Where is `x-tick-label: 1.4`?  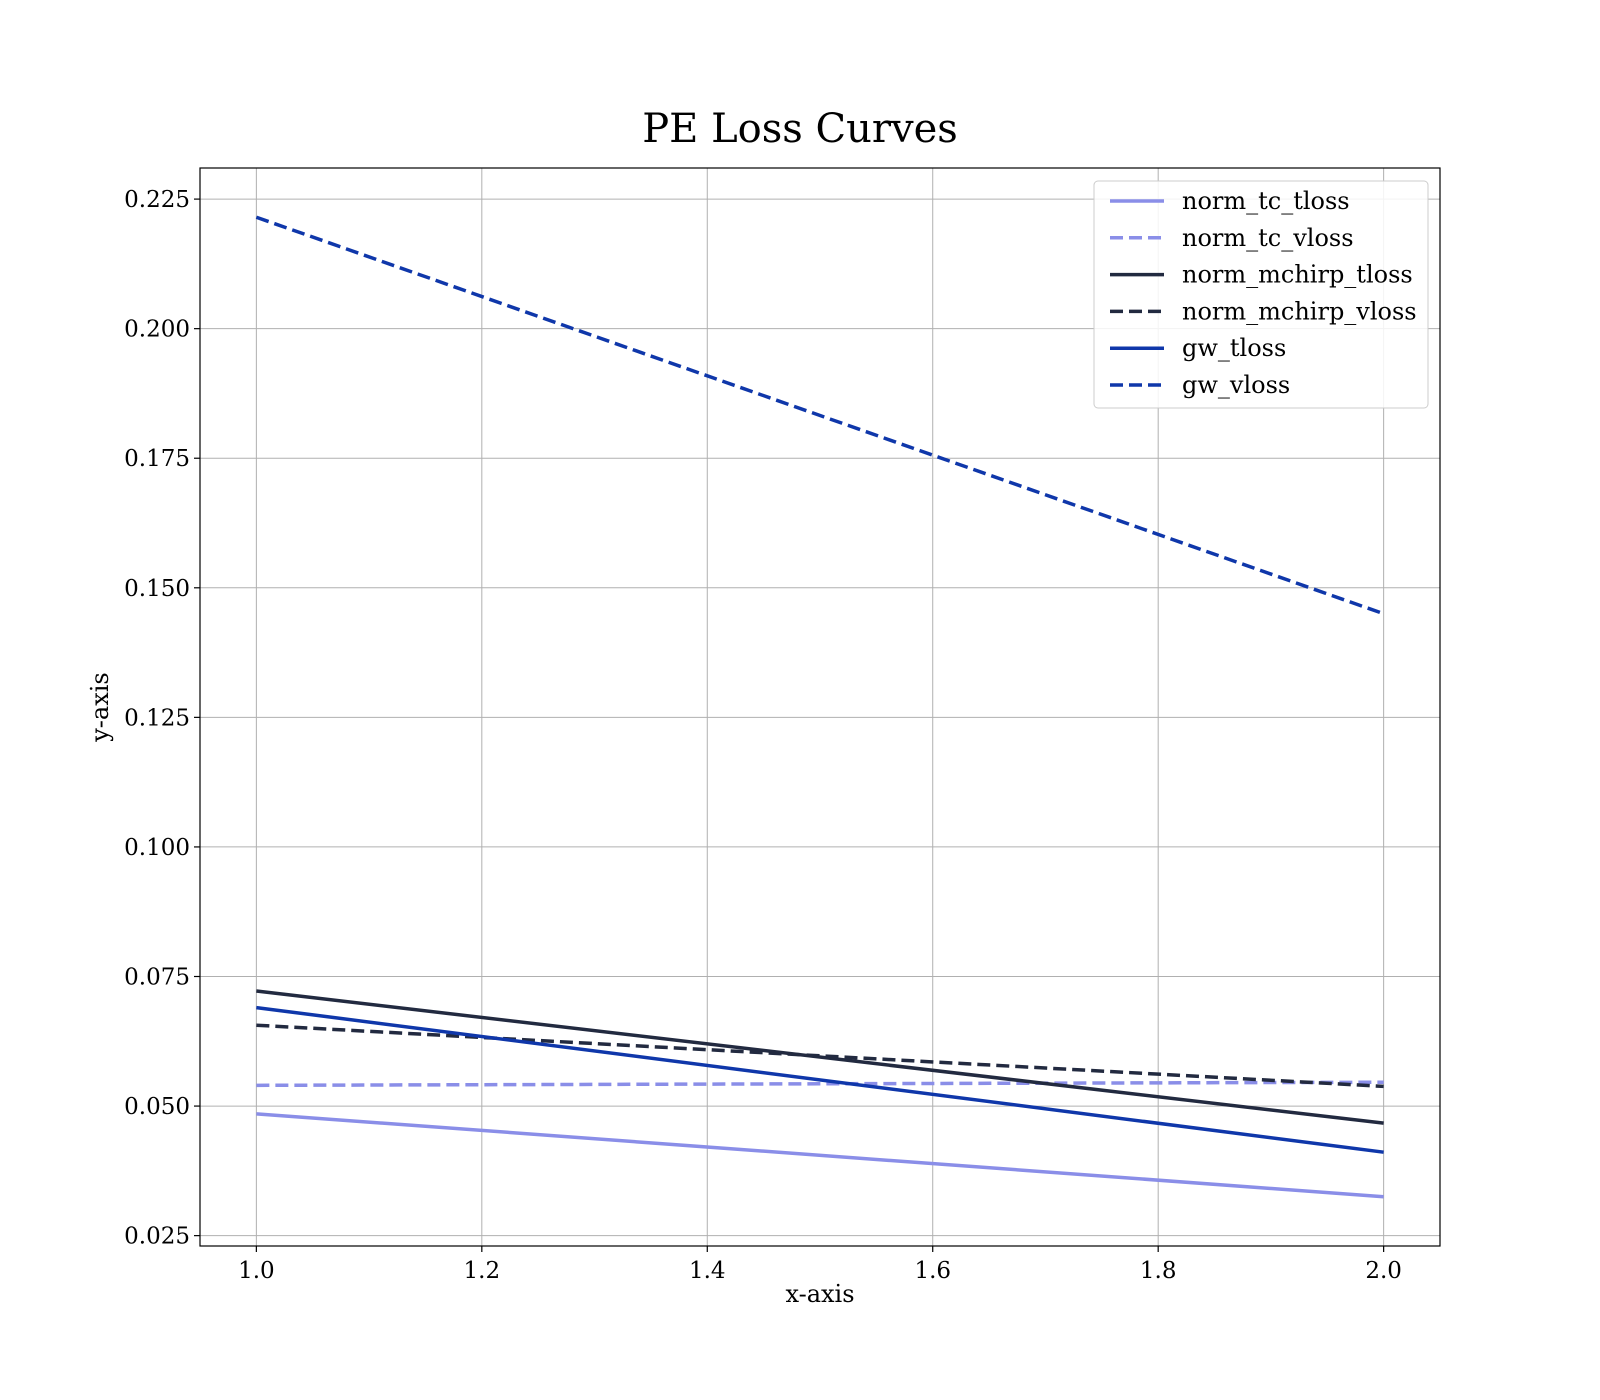
x-tick-label: 1.4 is located at coordinates (707, 1271).